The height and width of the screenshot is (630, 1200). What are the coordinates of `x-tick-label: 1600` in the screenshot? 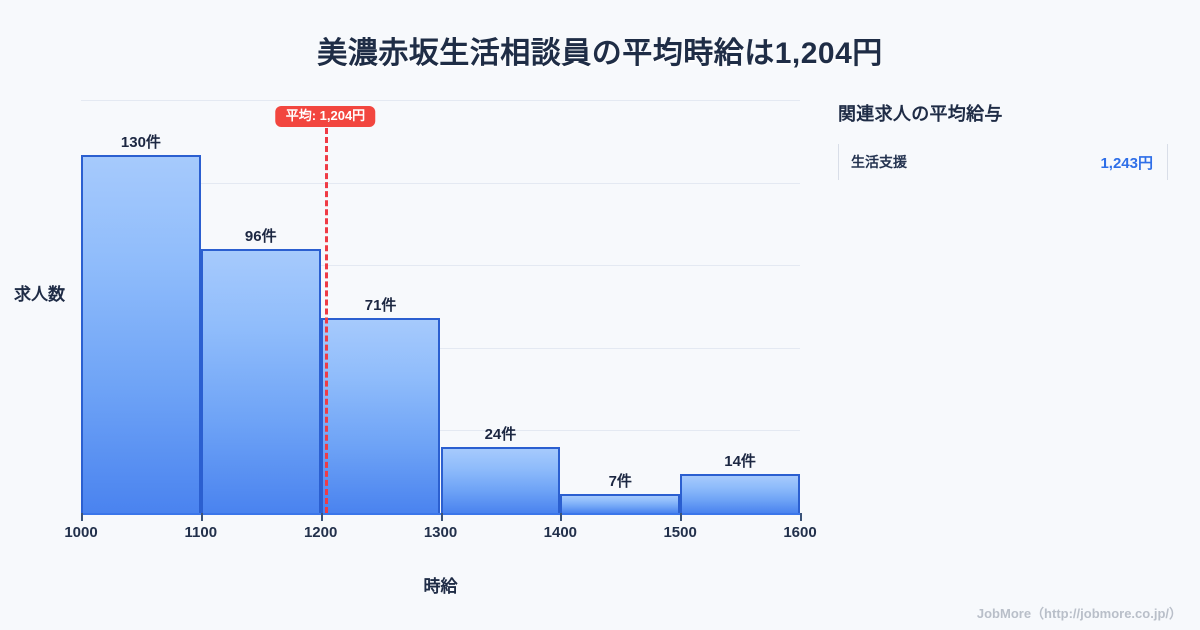 It's located at (800, 532).